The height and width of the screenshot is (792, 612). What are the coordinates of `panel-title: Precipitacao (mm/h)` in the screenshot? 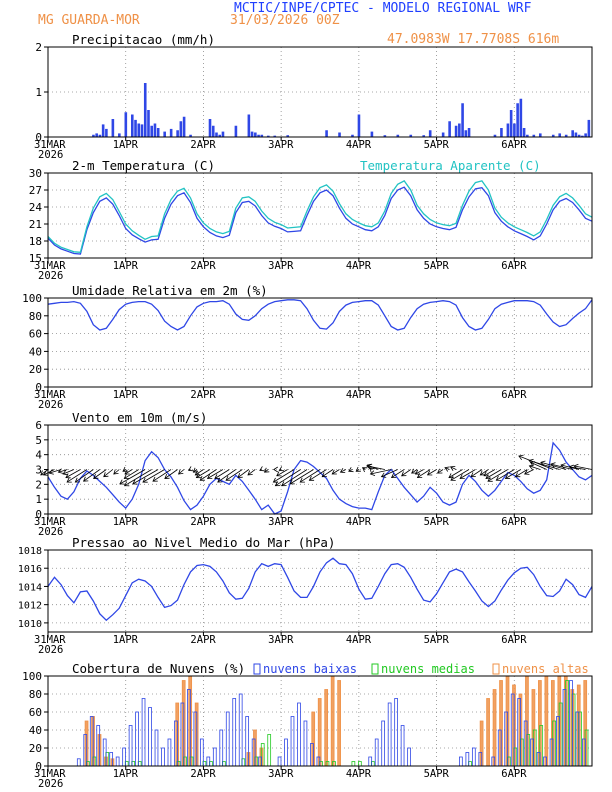 It's located at (143, 39).